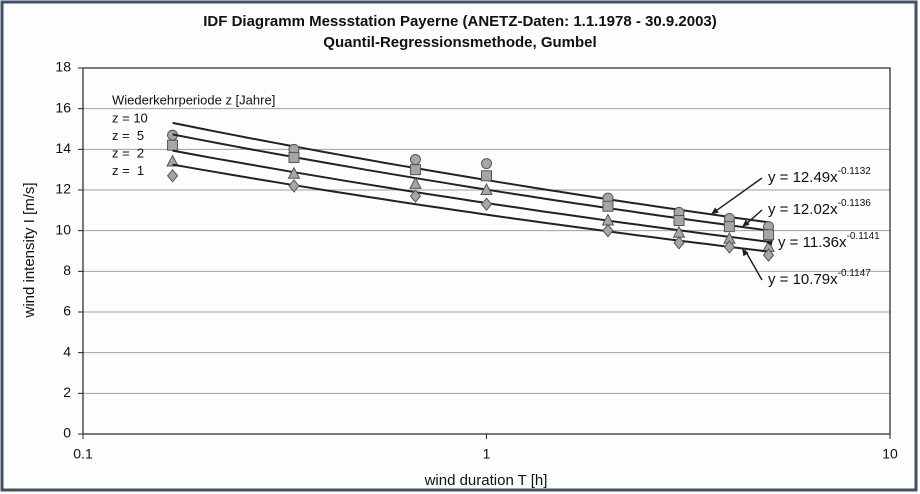 The width and height of the screenshot is (920, 494). I want to click on chart-subtitle: Quantil-Regressionsmethode, Gumbel, so click(459, 42).